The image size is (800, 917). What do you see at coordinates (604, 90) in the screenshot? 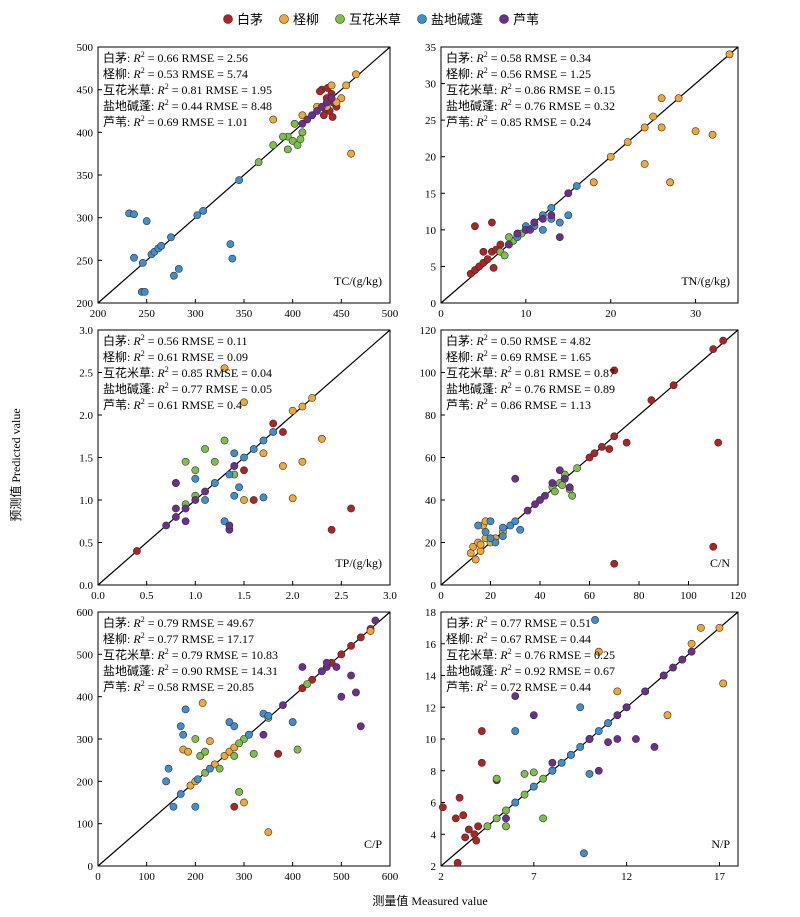
I see `rmse-value: 0.15` at bounding box center [604, 90].